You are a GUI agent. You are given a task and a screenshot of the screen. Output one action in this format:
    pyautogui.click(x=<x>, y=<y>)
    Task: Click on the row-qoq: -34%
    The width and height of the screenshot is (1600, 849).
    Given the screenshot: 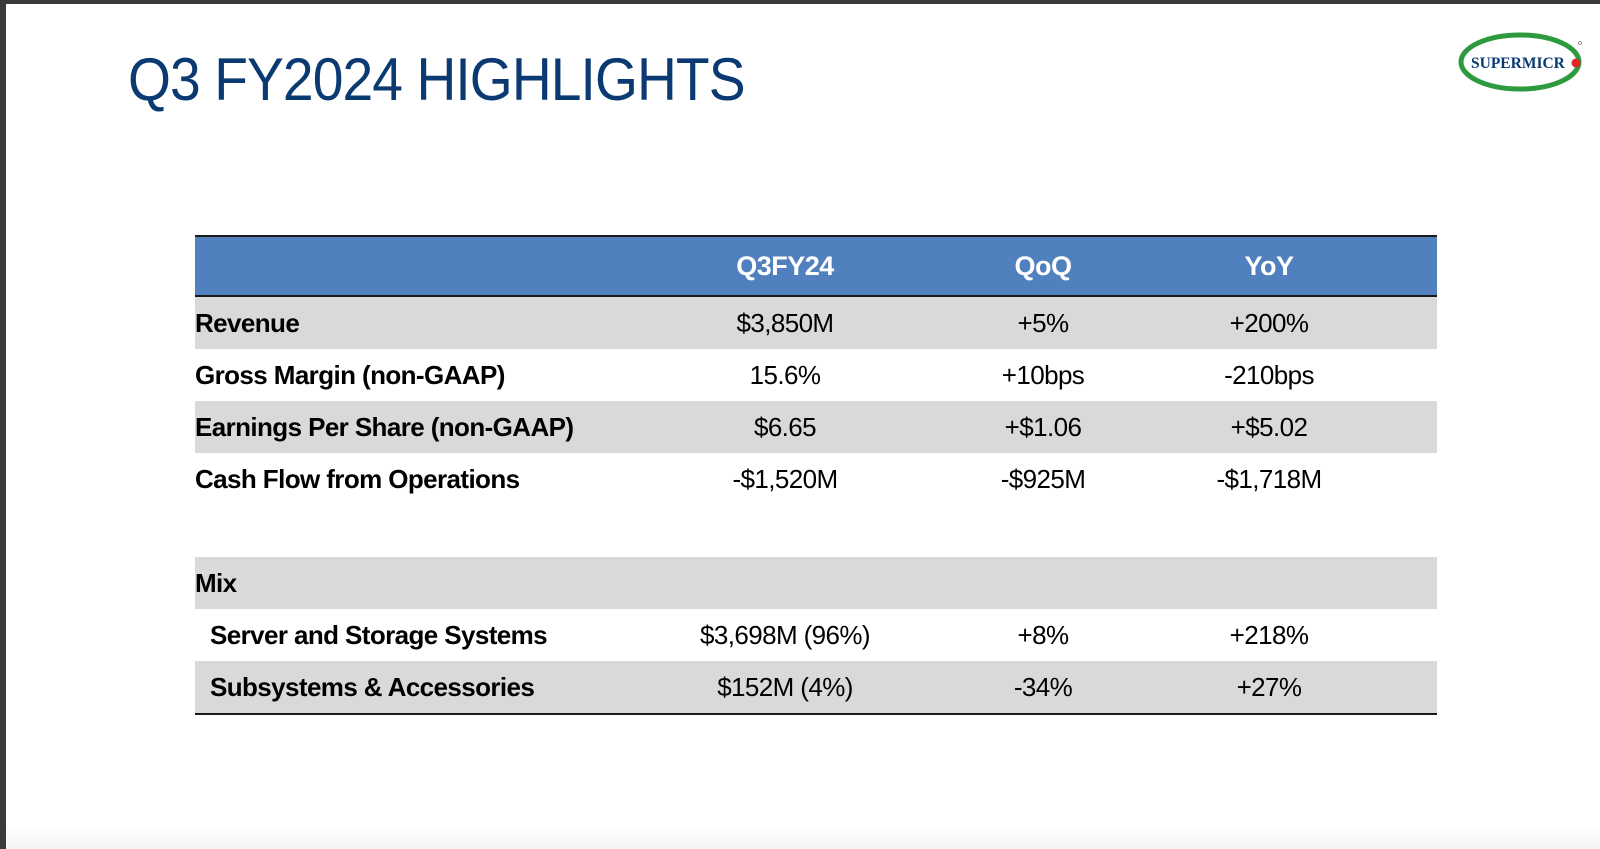 What is the action you would take?
    pyautogui.click(x=1043, y=688)
    